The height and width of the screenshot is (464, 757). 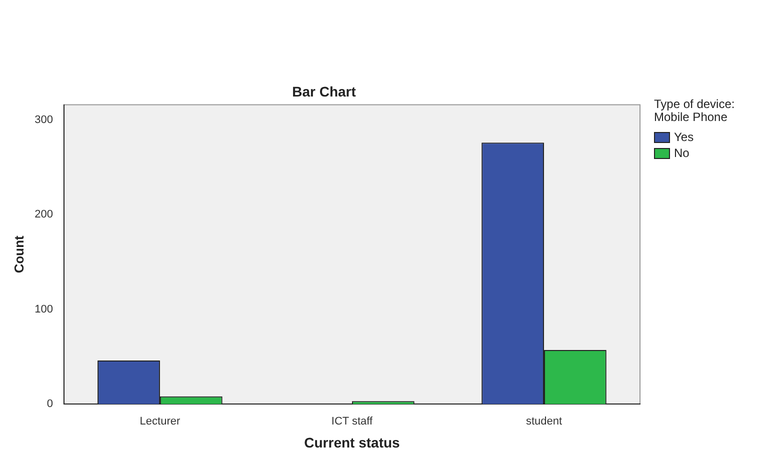 What do you see at coordinates (43, 309) in the screenshot?
I see `y-tick-label: 100` at bounding box center [43, 309].